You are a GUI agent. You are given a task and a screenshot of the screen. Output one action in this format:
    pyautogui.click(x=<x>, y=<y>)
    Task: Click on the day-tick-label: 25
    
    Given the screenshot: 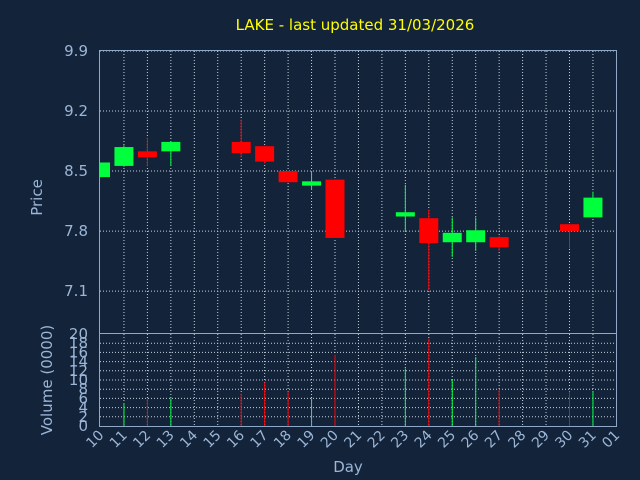 What is the action you would take?
    pyautogui.click(x=447, y=440)
    